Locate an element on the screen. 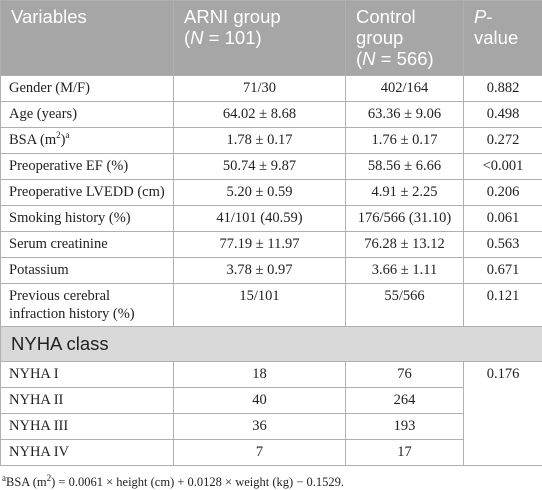  cell-text: Previous cerebral infraction history (%) is located at coordinates (72, 305).